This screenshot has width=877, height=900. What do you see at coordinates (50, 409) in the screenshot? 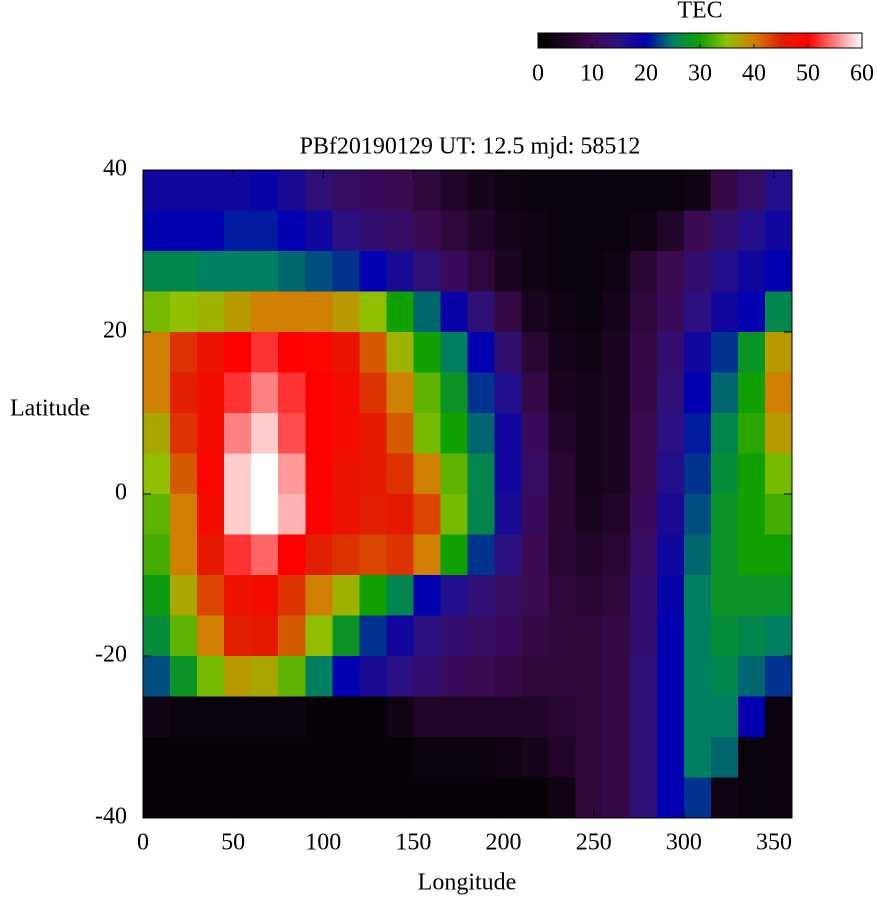
I see `y-axis-label: Latitude` at bounding box center [50, 409].